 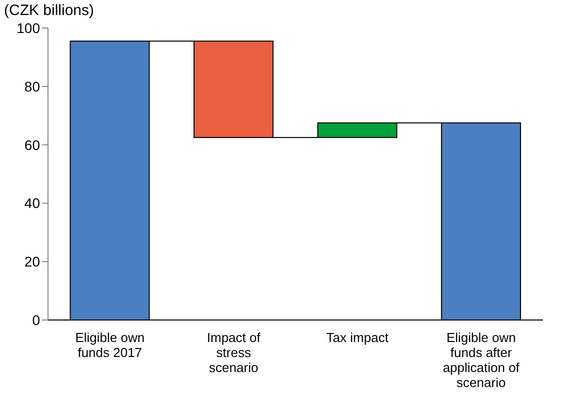 I want to click on y-tick-label: 20, so click(x=32, y=262).